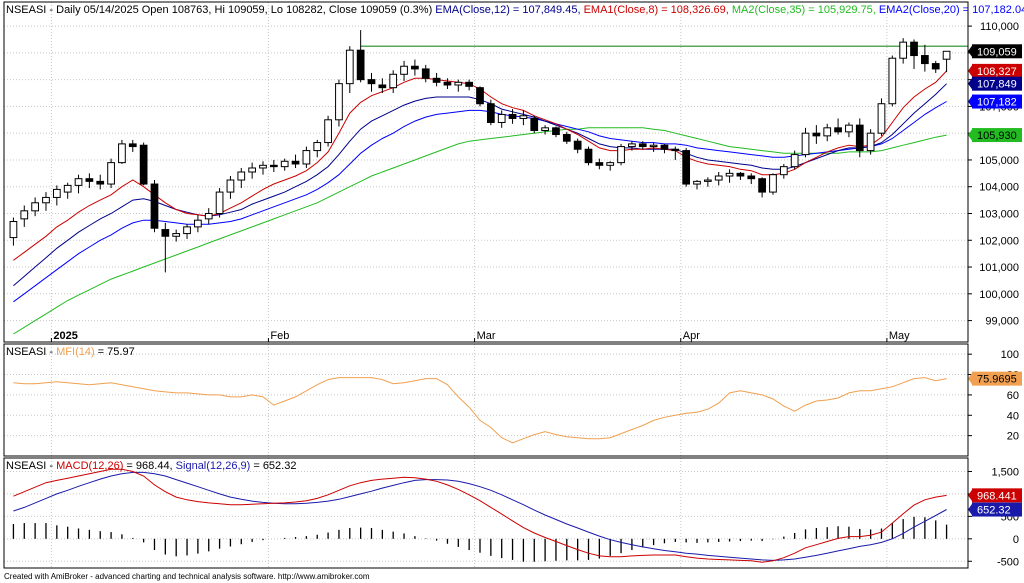  I want to click on y-tick-label: 20, so click(1013, 437).